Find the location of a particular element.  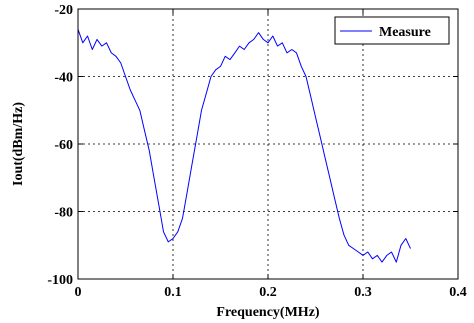

x-axis-title: Frequency(MHz) is located at coordinates (267, 312).